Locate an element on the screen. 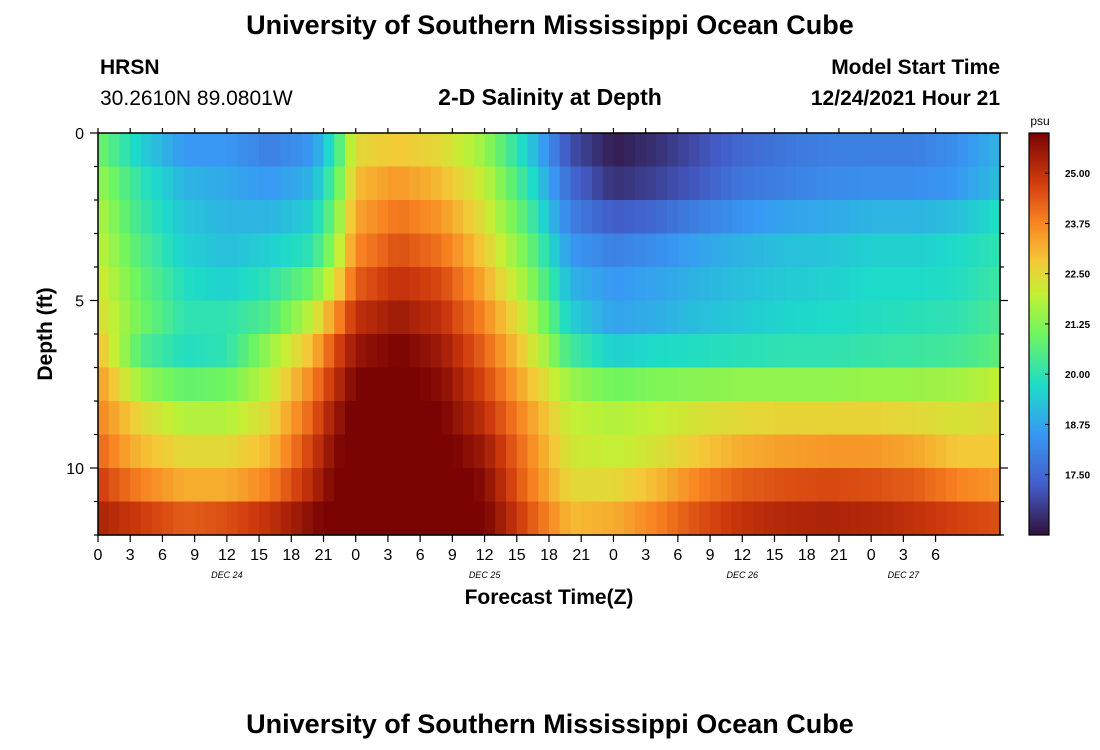 The width and height of the screenshot is (1100, 750). colorbar-tick-label: 17.50 is located at coordinates (1077, 476).